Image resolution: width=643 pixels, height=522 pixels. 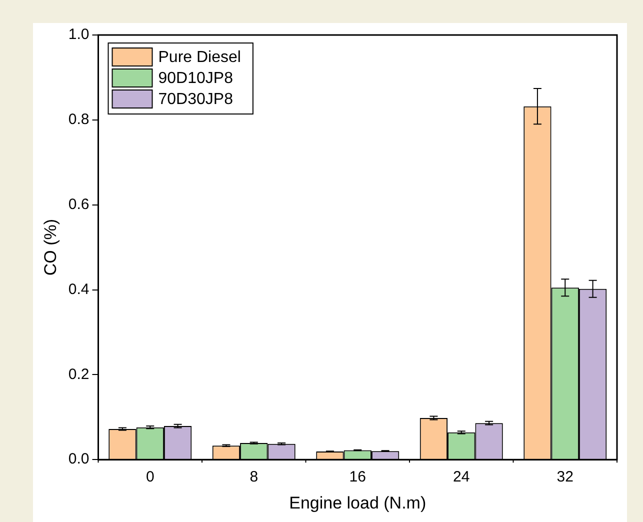 What do you see at coordinates (79, 459) in the screenshot?
I see `y-tick-label: 0.0` at bounding box center [79, 459].